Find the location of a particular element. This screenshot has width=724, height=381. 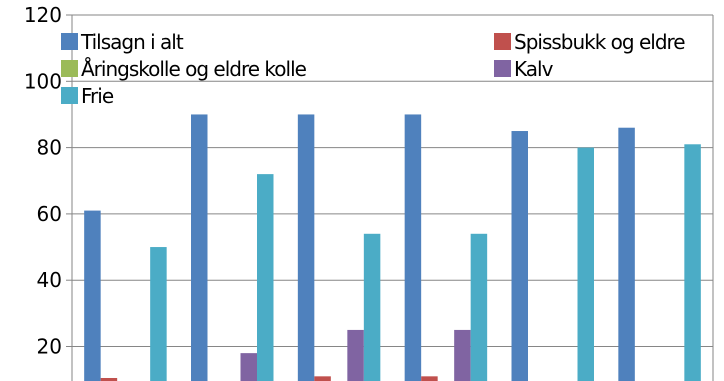

legend-label: Kalv is located at coordinates (534, 69).